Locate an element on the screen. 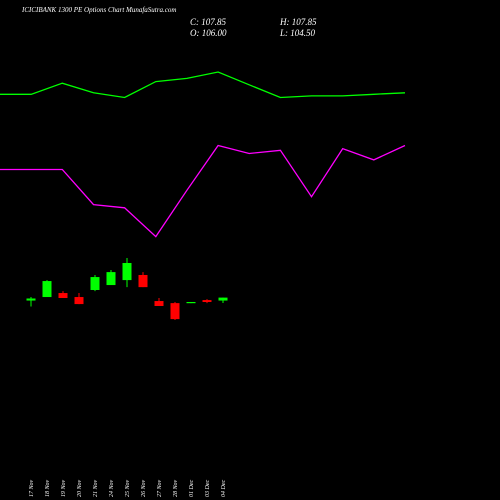 The height and width of the screenshot is (500, 500). x-tick-label: 21 Nov is located at coordinates (96, 488).